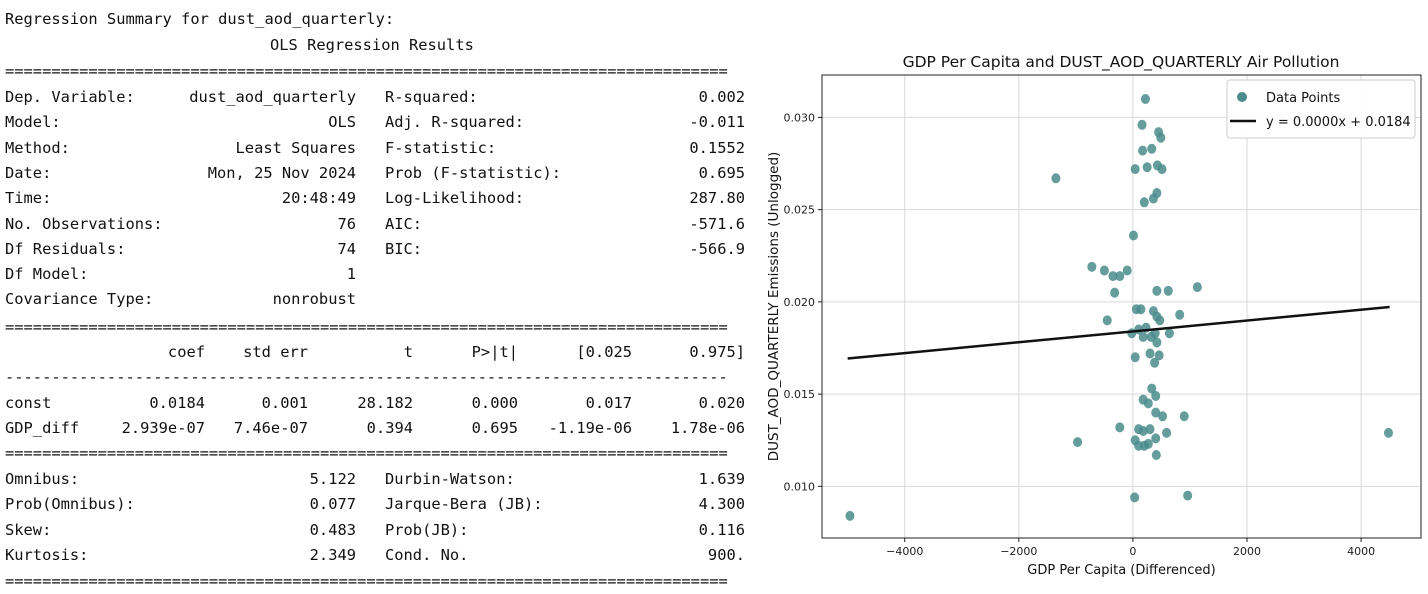 This screenshot has height=594, width=1428. Describe the element at coordinates (800, 486) in the screenshot. I see `y-tick-label: 0.010` at that location.